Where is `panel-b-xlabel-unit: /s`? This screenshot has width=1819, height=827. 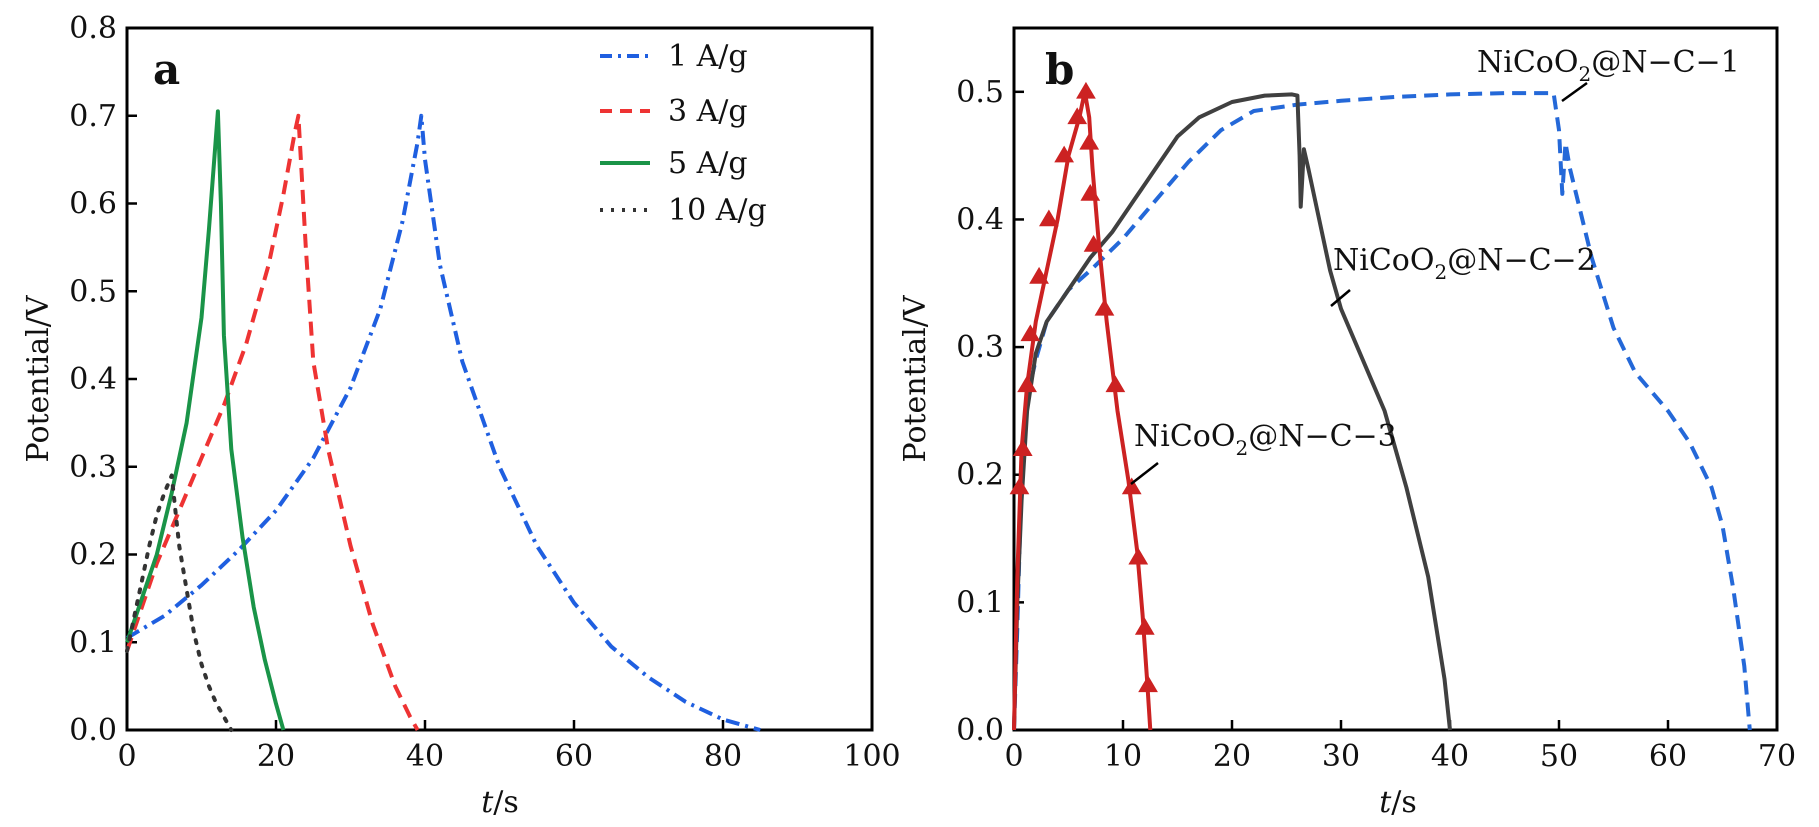 panel-b-xlabel-unit: /s is located at coordinates (1404, 802).